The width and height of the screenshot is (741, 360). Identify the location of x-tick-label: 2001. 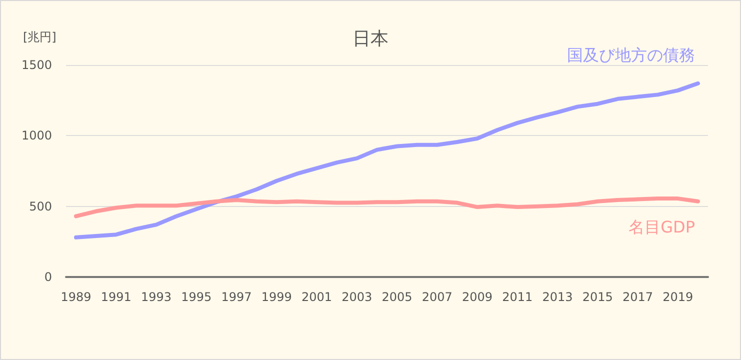
(317, 297).